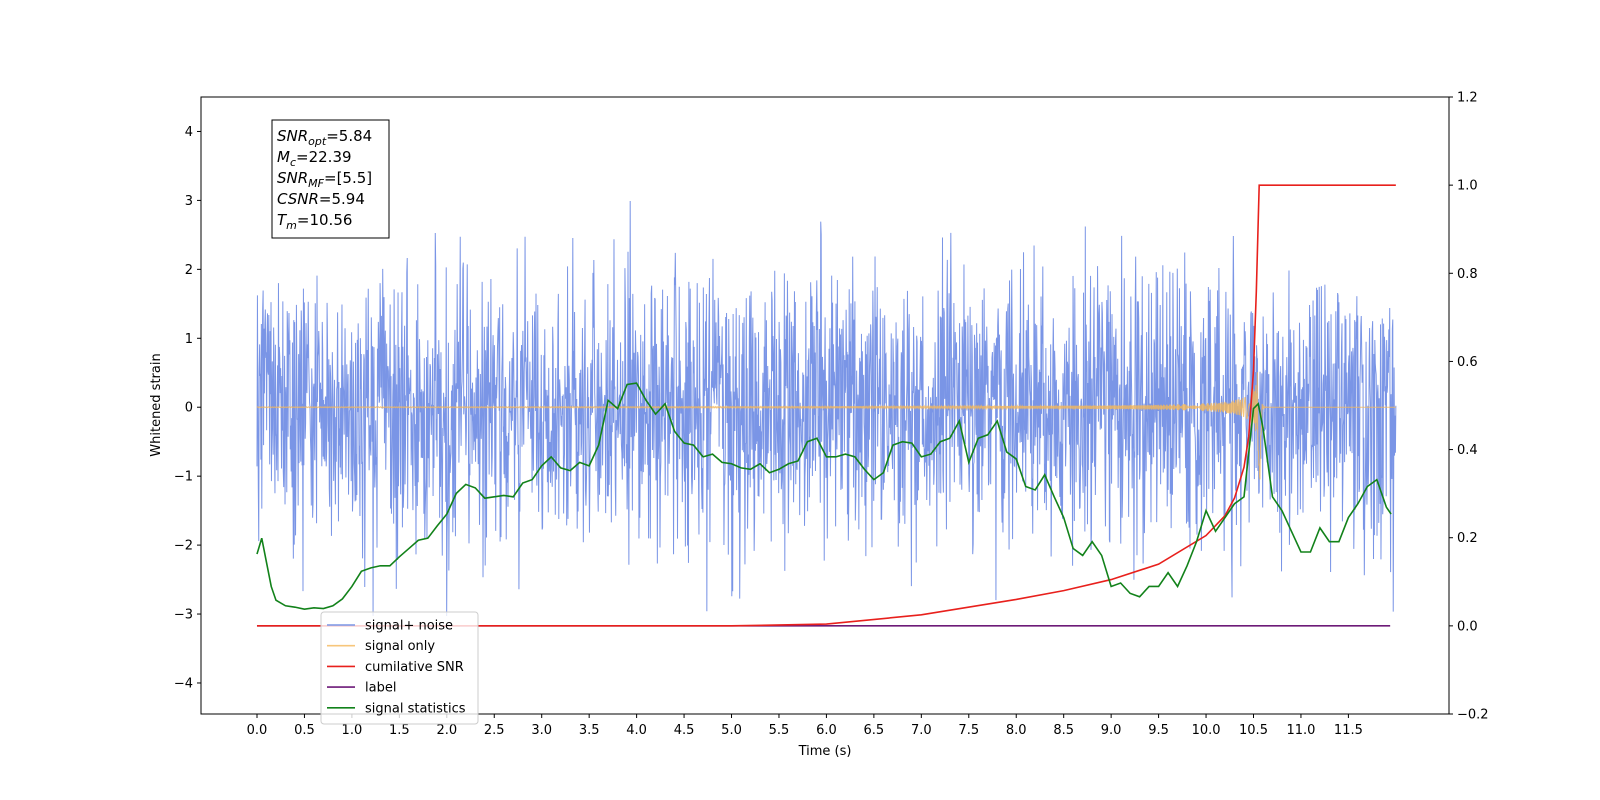 Image resolution: width=1600 pixels, height=800 pixels. I want to click on x-tick-label: 8.0, so click(1016, 730).